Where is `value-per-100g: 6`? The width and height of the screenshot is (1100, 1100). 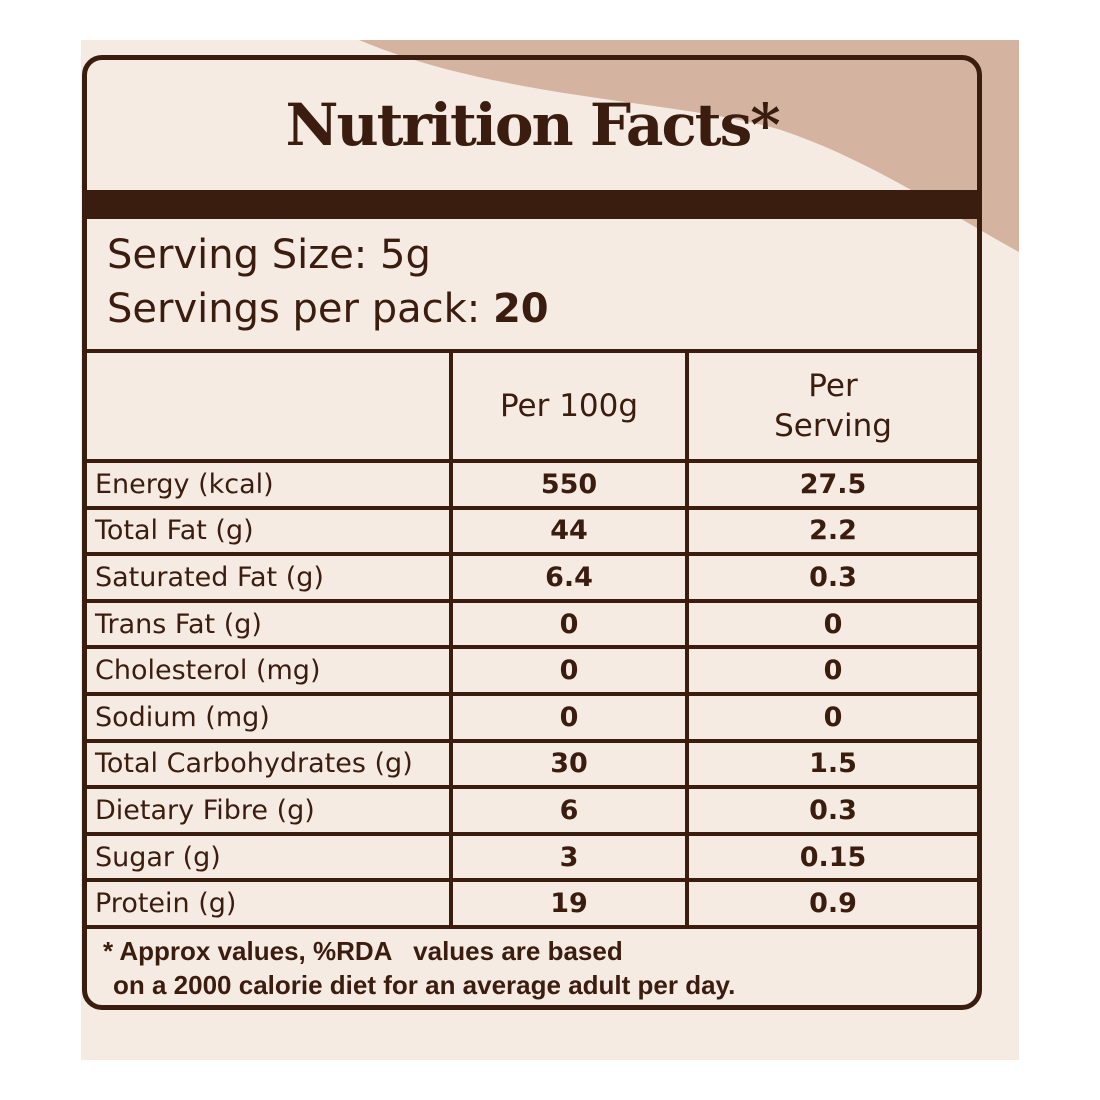 value-per-100g: 6 is located at coordinates (569, 810).